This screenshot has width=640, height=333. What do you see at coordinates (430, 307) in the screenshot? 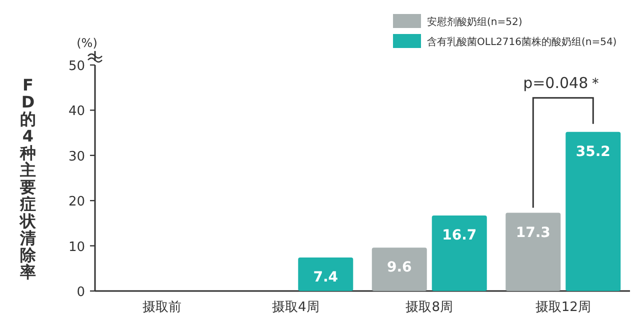
I see `x-tick-label: 摄取8周` at bounding box center [430, 307].